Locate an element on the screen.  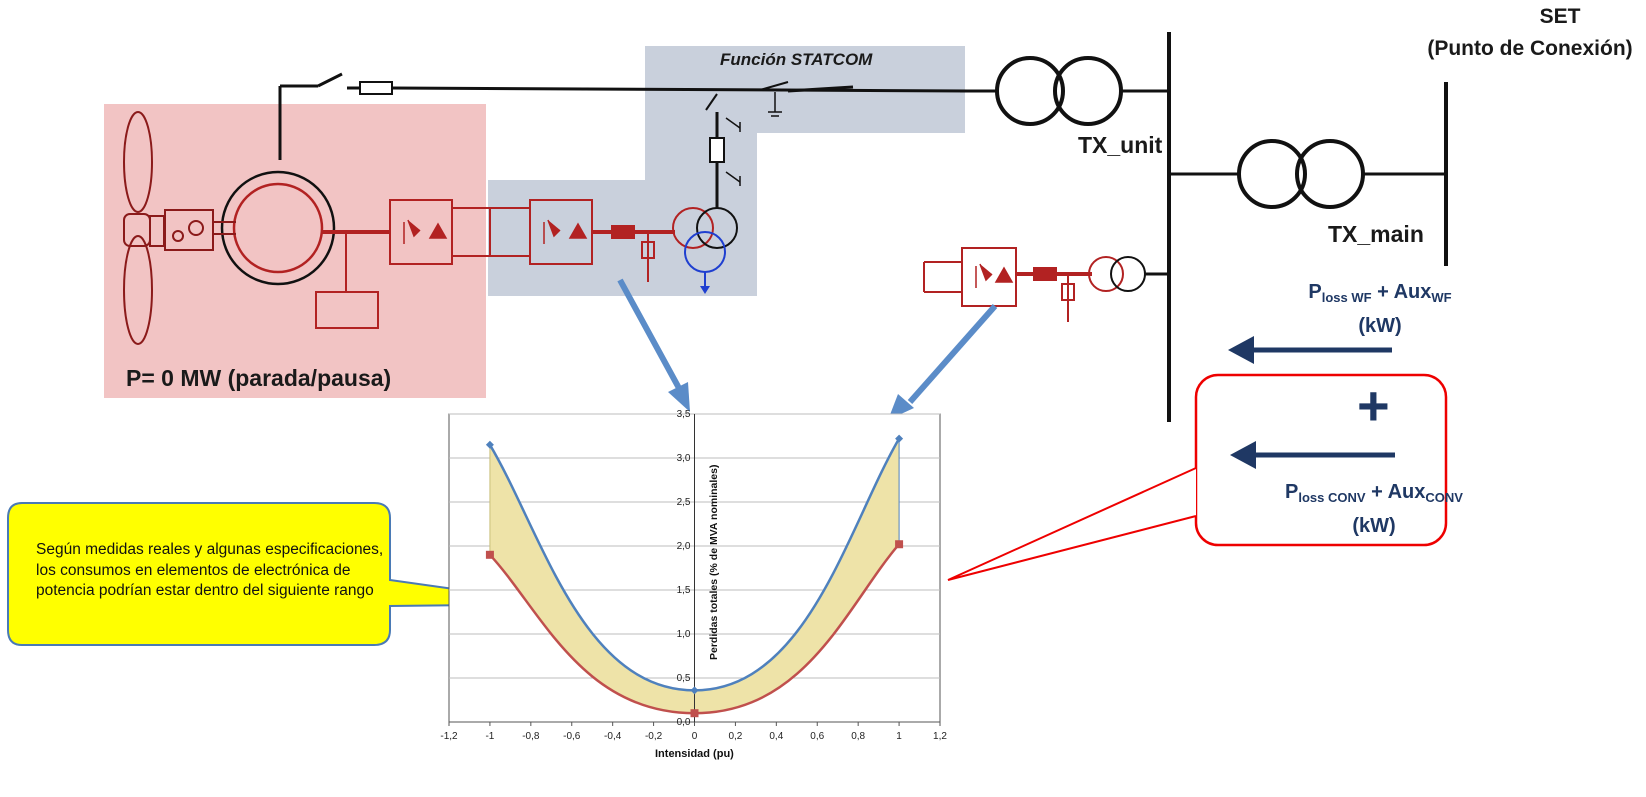
rotor-blades is located at coordinates (168, 228).